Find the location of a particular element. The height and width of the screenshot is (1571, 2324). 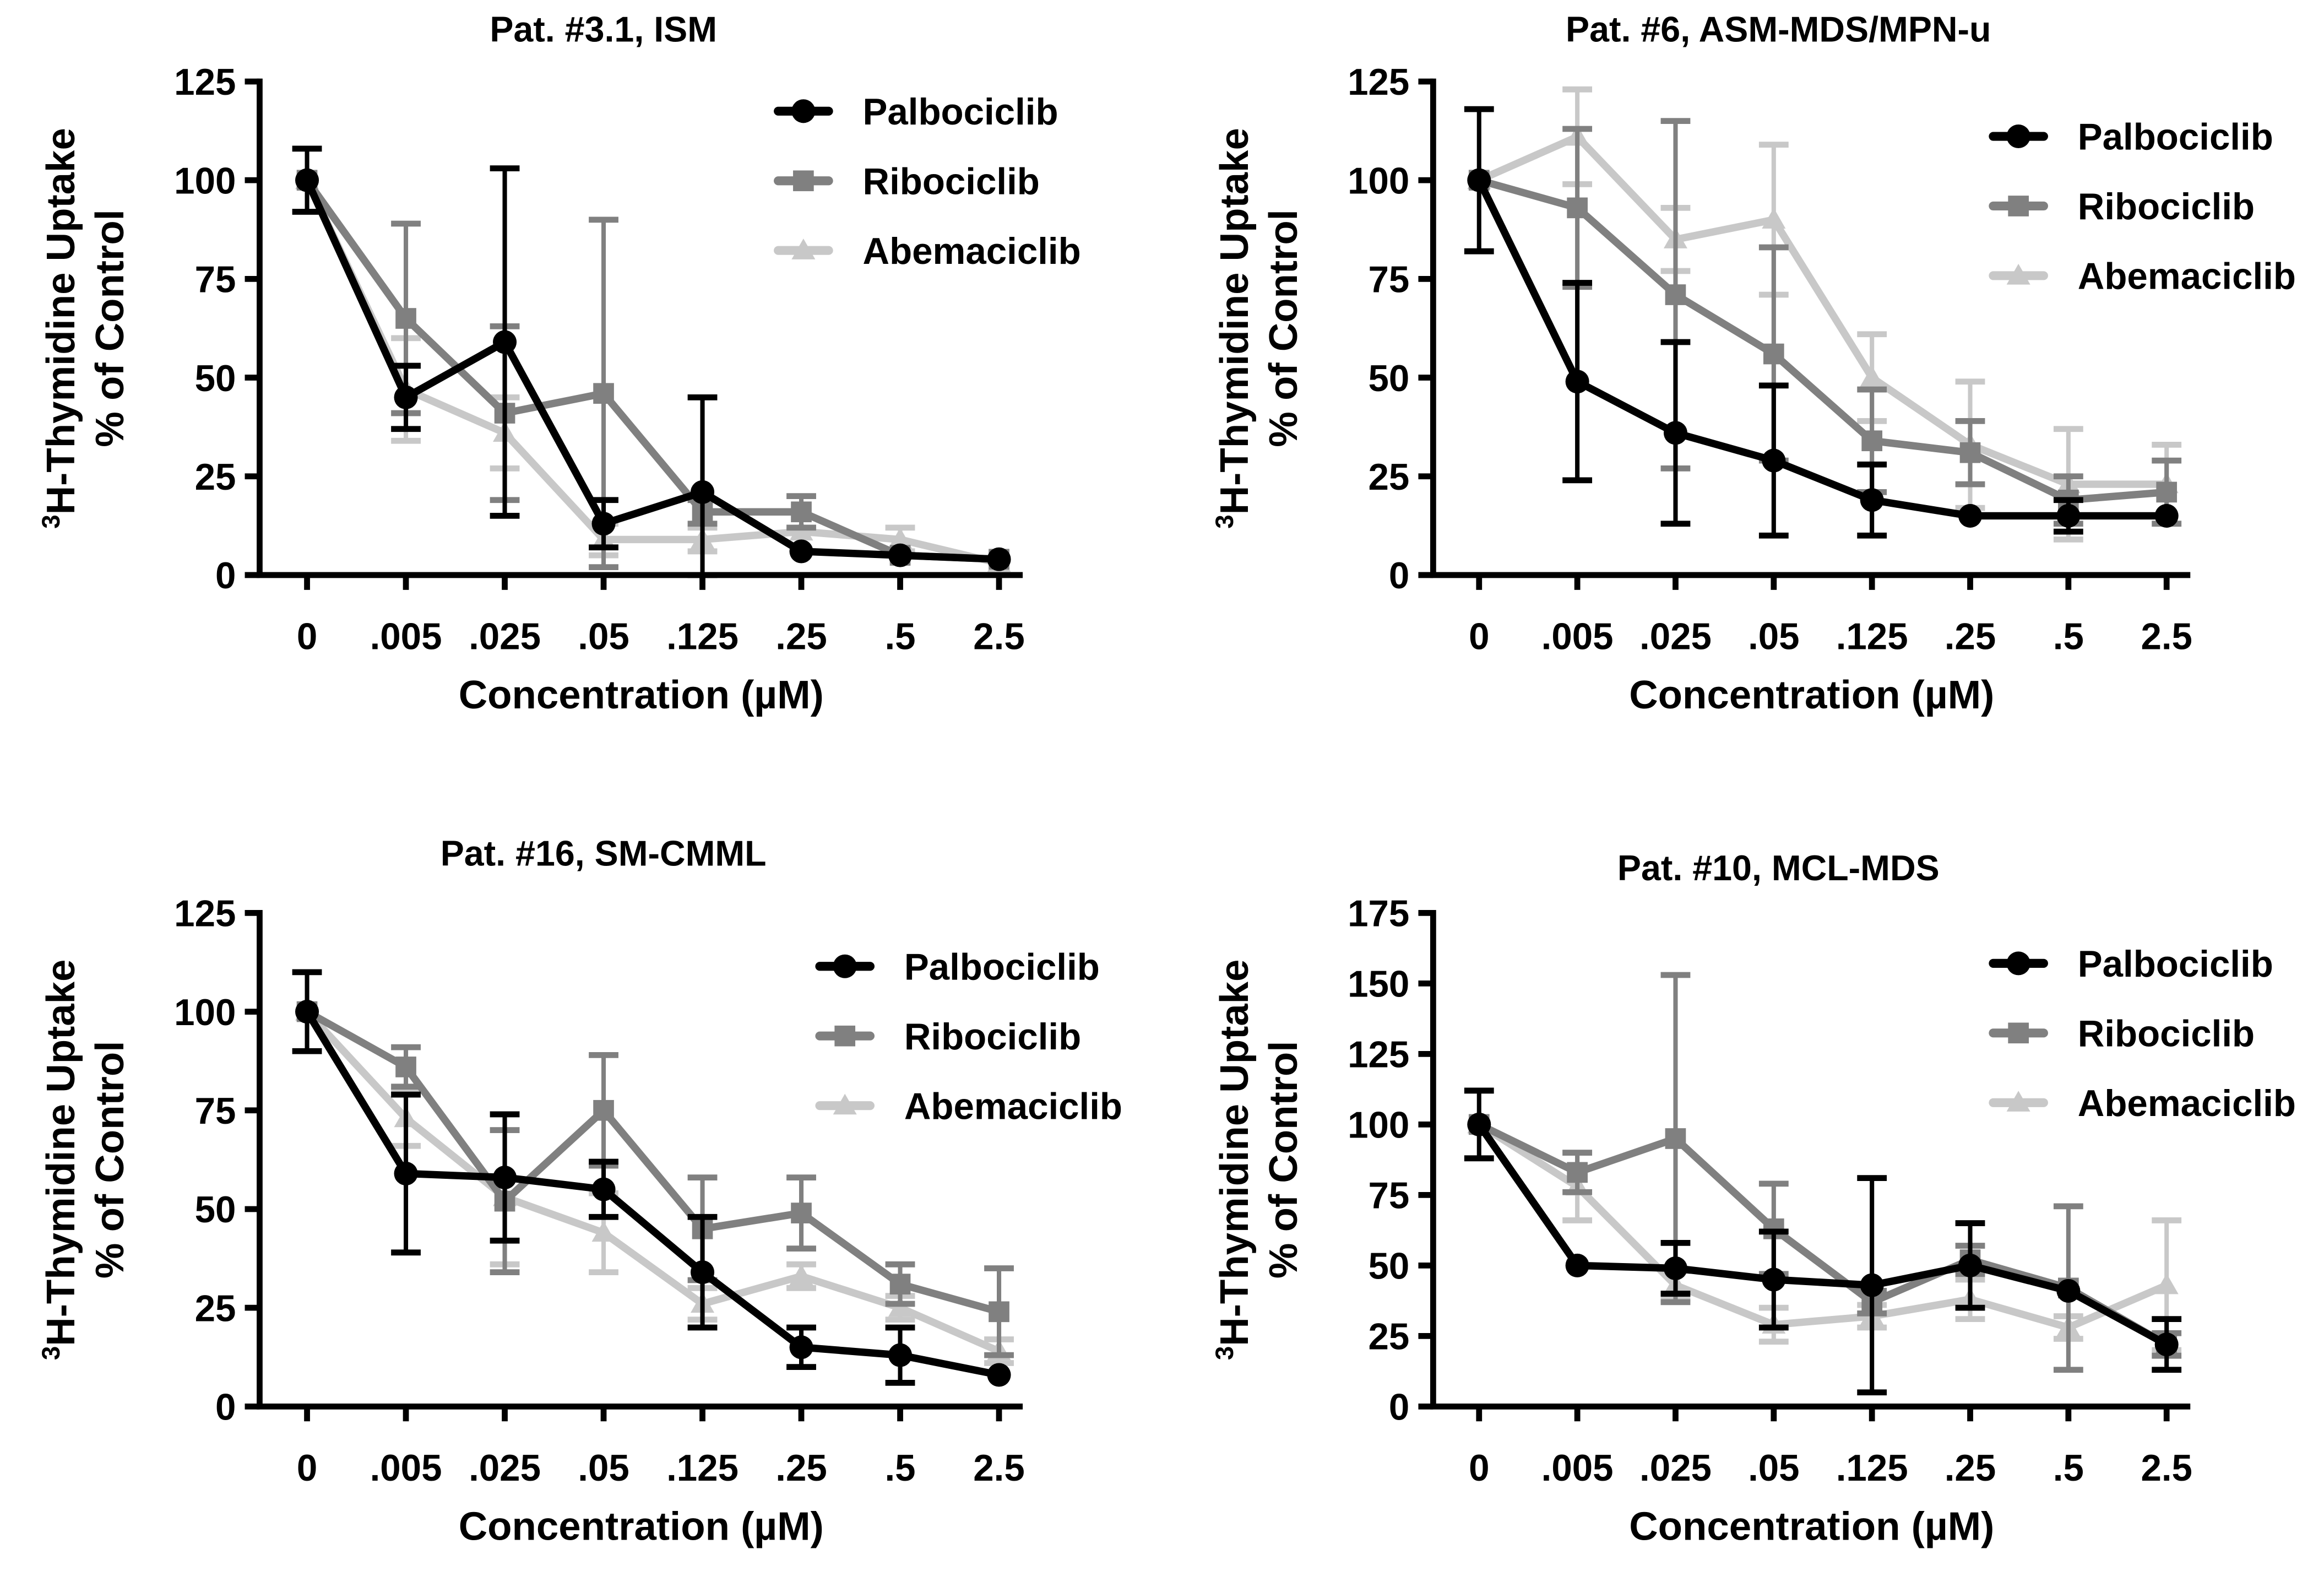

y-tick-label: 0 is located at coordinates (1399, 576).